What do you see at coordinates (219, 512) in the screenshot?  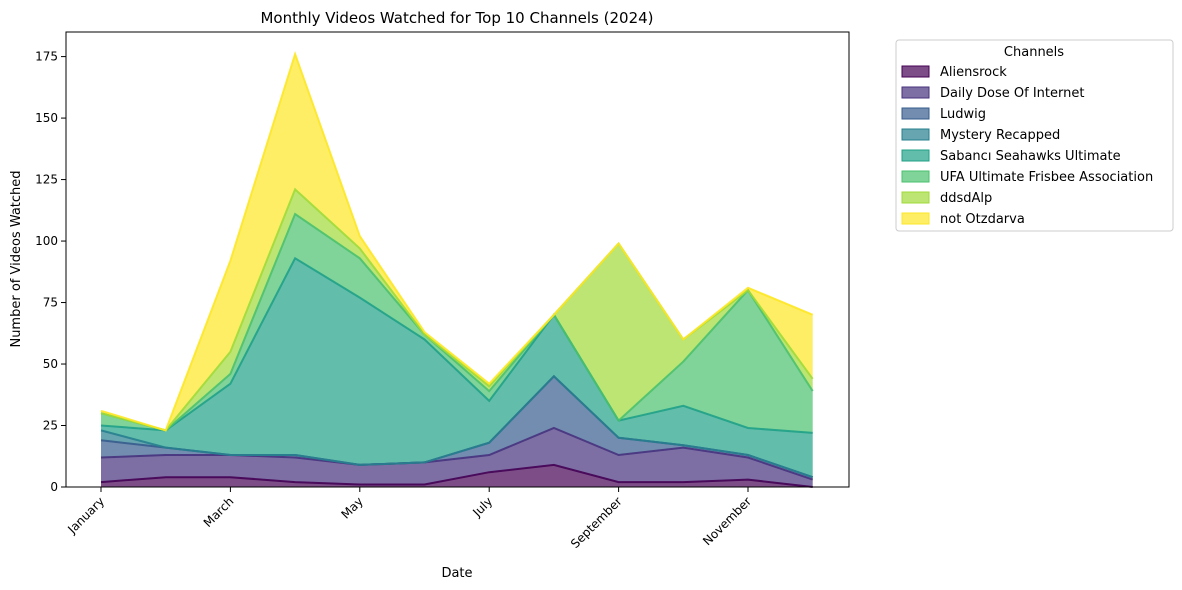 I see `x-tick-label-1: March` at bounding box center [219, 512].